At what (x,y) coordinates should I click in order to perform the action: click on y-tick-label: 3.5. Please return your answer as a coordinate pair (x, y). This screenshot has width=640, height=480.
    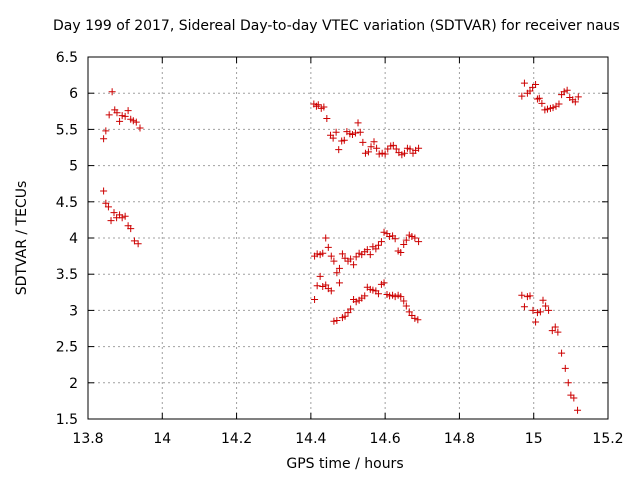
    Looking at the image, I should click on (67, 275).